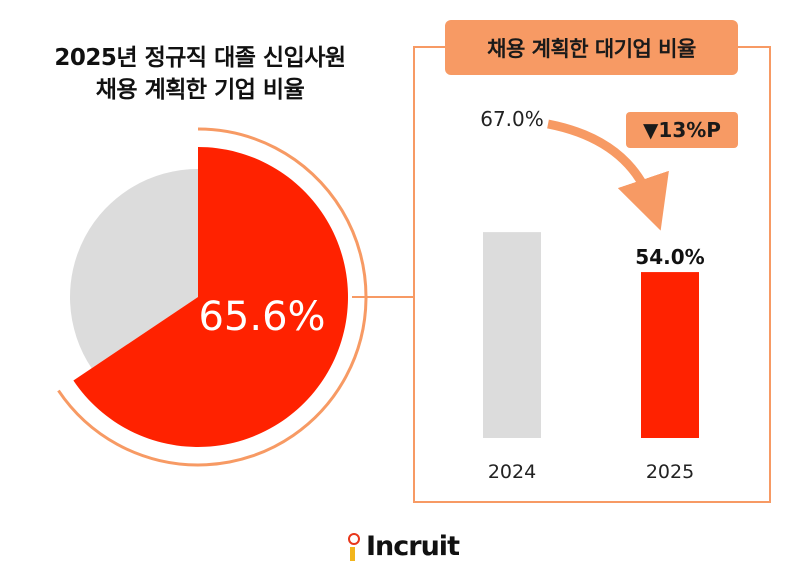  Describe the element at coordinates (591, 47) in the screenshot. I see `bar-panel-title: 채용 계획한 대기업 비율` at that location.